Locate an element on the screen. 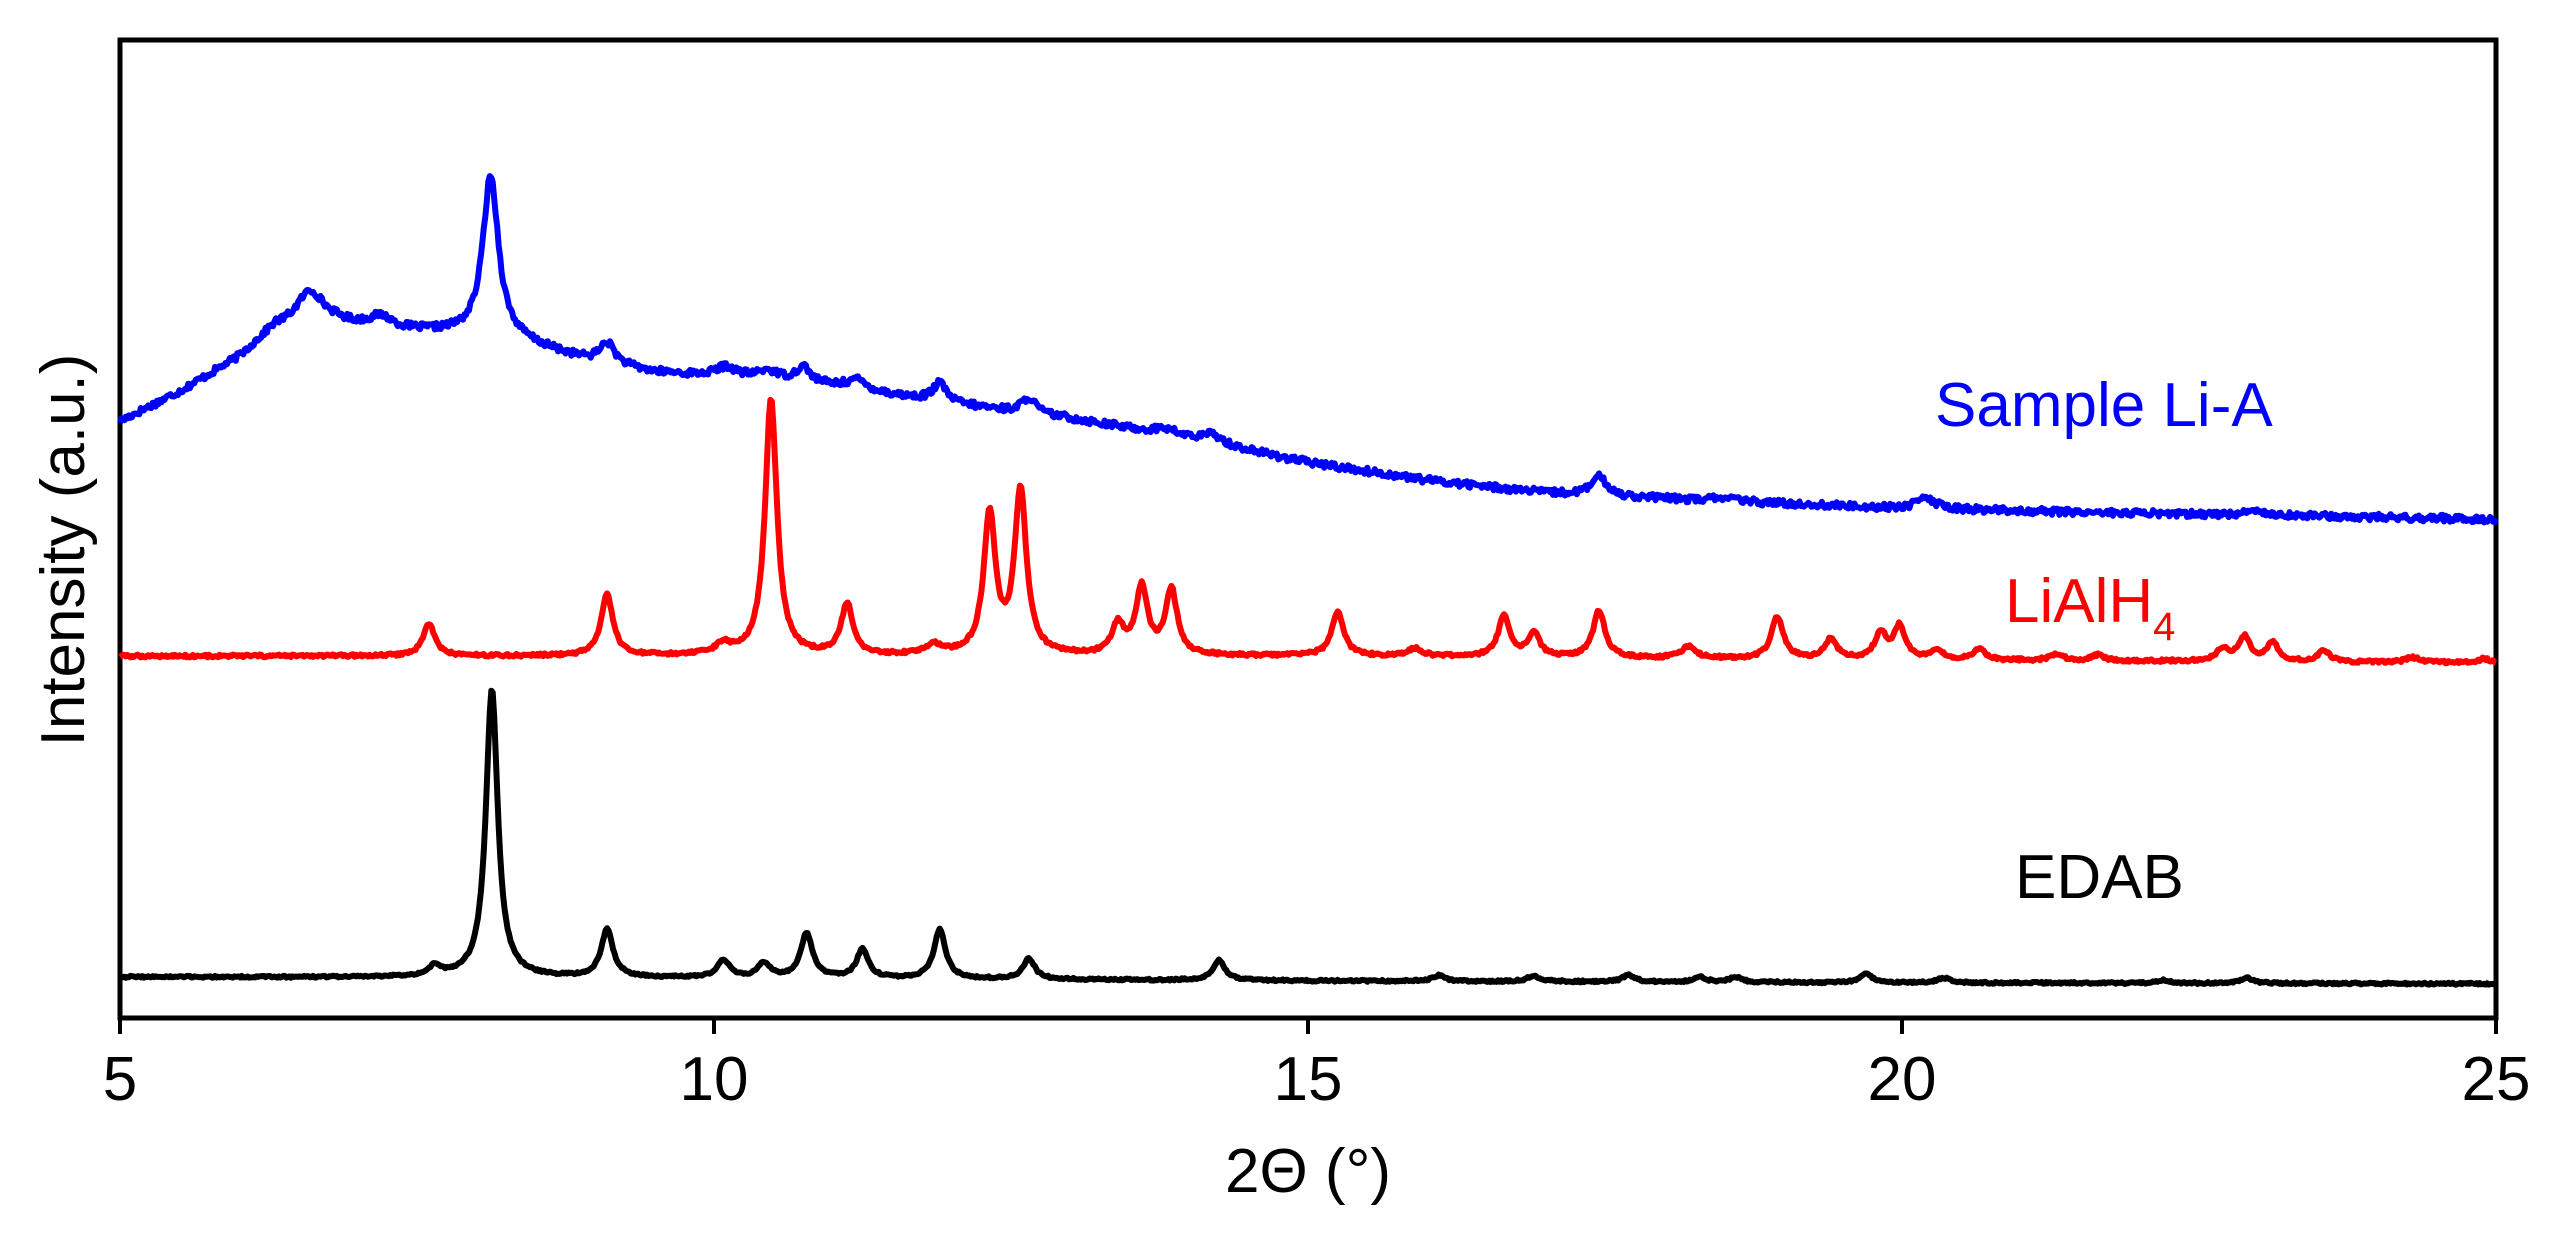 This screenshot has height=1240, width=2566. x-axis-ticks: 5 10 15 20 25 is located at coordinates (1317, 1066).